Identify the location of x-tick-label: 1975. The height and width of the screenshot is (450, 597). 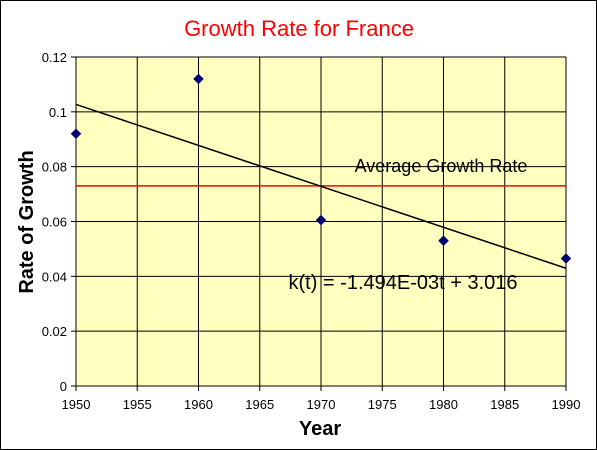
(382, 404).